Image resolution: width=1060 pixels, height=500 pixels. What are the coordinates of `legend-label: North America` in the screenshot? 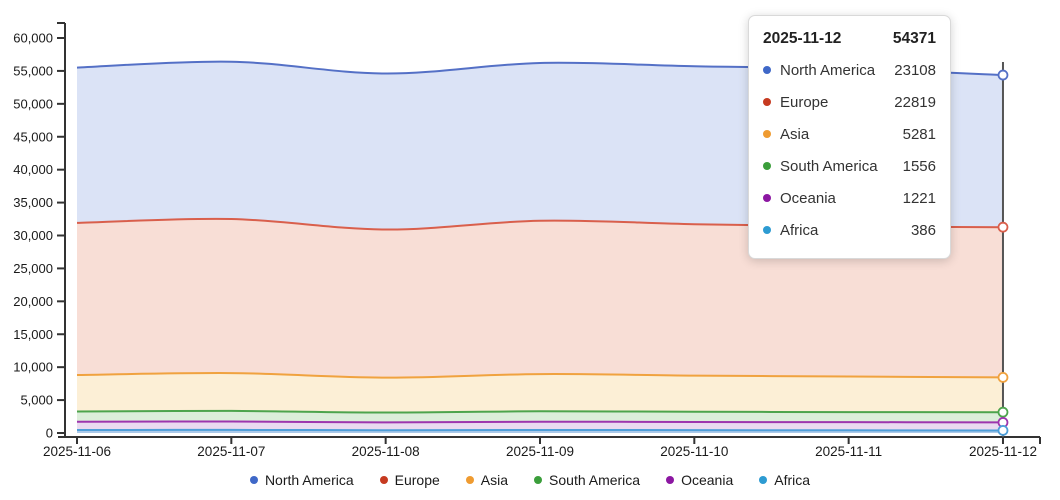 It's located at (309, 480).